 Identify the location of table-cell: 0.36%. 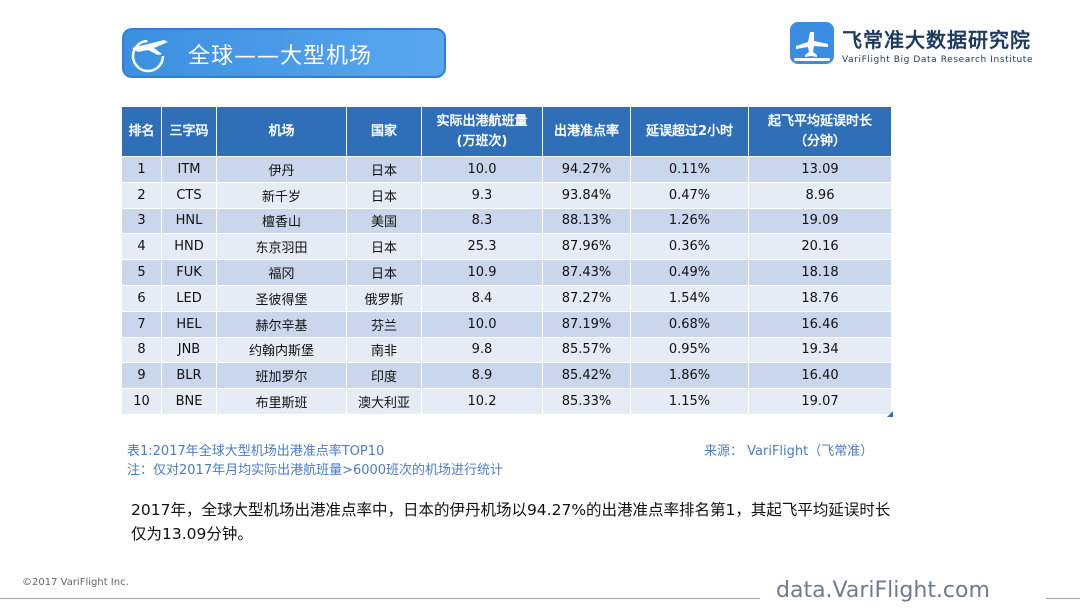
(689, 247).